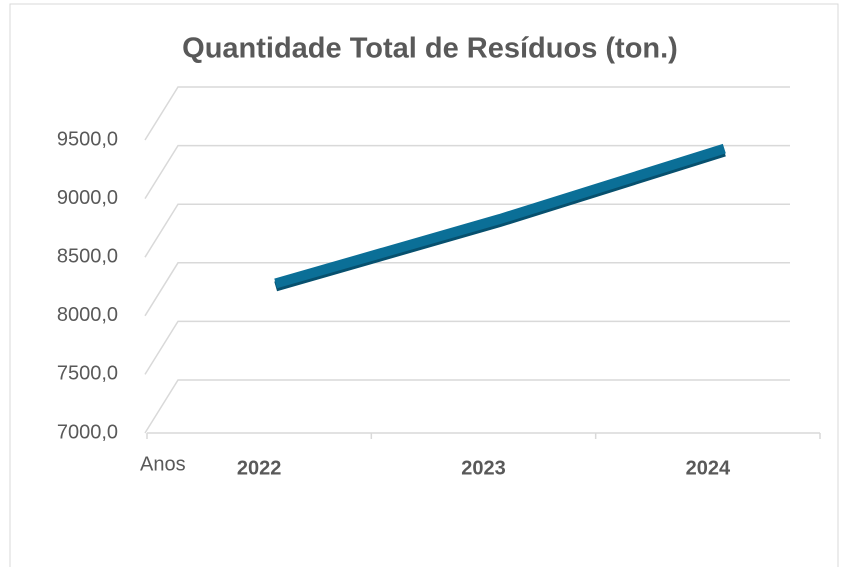 The image size is (842, 567). What do you see at coordinates (483, 468) in the screenshot?
I see `x-tick-label: 2023` at bounding box center [483, 468].